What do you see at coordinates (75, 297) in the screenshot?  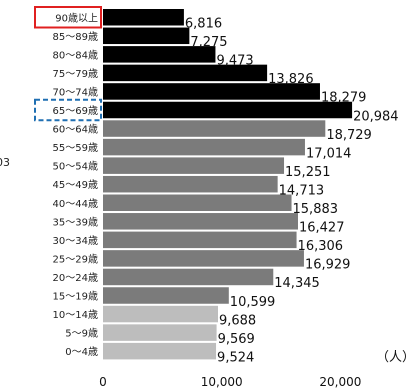 I see `category-label-15: 15～19歳` at bounding box center [75, 297].